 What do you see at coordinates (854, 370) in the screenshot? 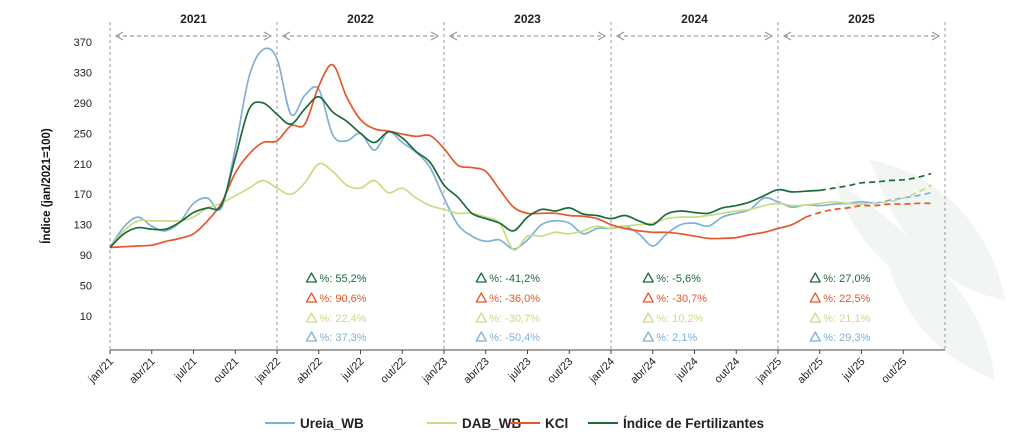
I see `x-tick-label: jul/25` at bounding box center [854, 370].